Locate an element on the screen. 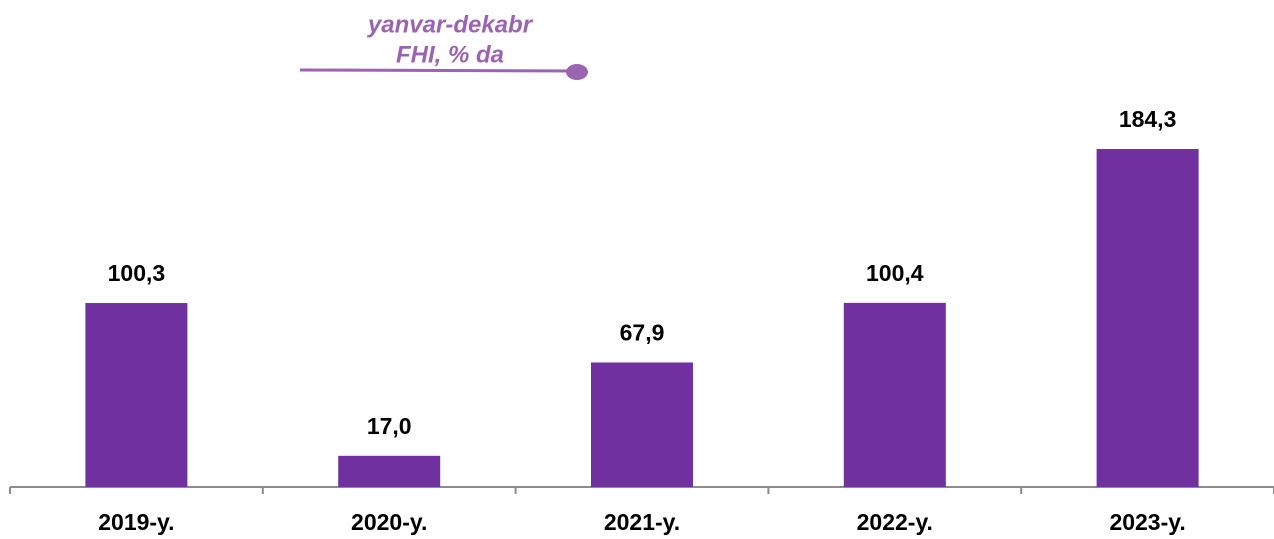 Image resolution: width=1274 pixels, height=539 pixels. value-label: 100,3 is located at coordinates (137, 273).